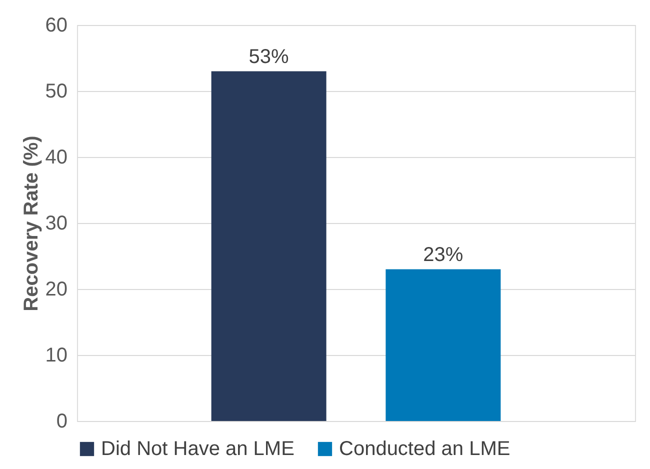  What do you see at coordinates (56, 91) in the screenshot?
I see `y-tick-label: 50` at bounding box center [56, 91].